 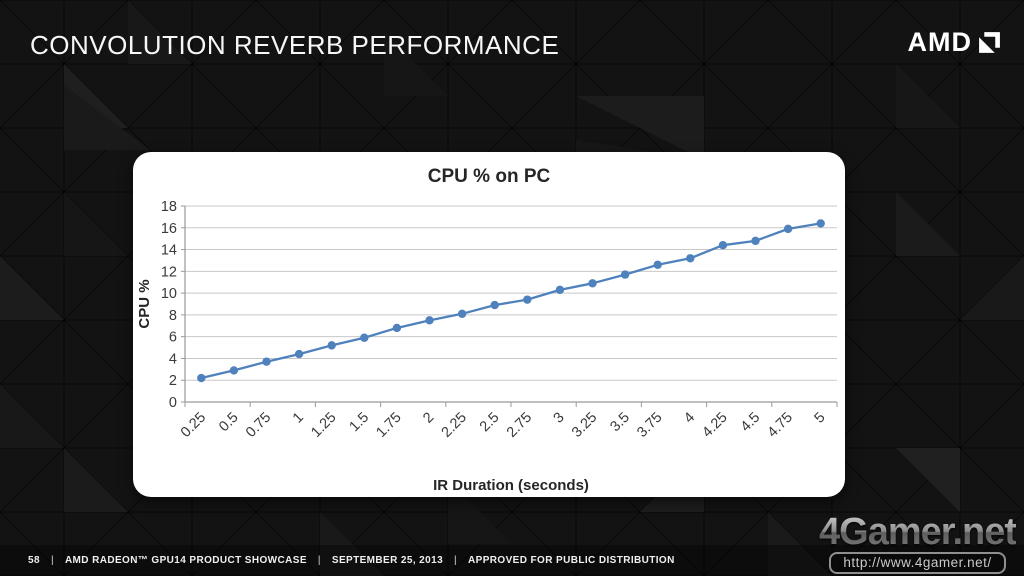 I want to click on amd-logo: AMD, so click(x=955, y=42).